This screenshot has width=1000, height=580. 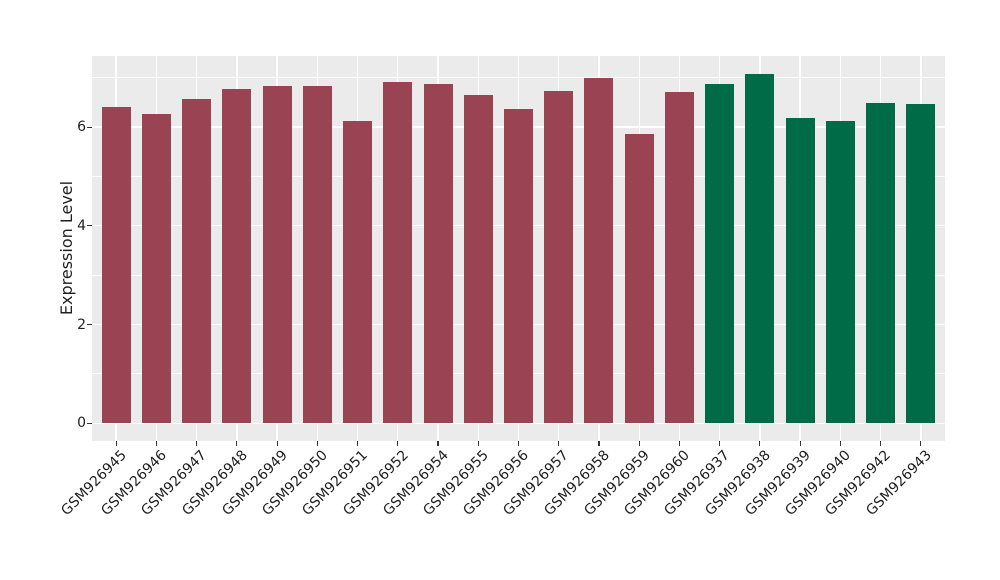 What do you see at coordinates (81, 127) in the screenshot?
I see `y-tick-label: 6` at bounding box center [81, 127].